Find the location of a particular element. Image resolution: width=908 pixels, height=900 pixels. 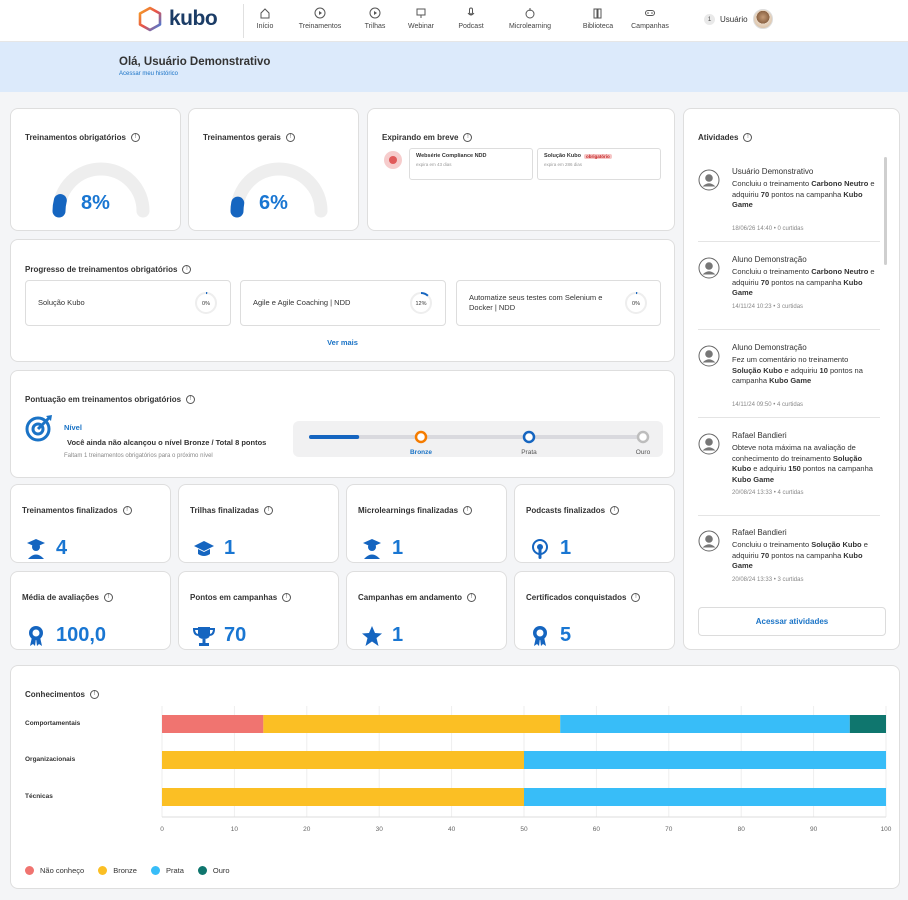

scrollbar is located at coordinates (885, 211).